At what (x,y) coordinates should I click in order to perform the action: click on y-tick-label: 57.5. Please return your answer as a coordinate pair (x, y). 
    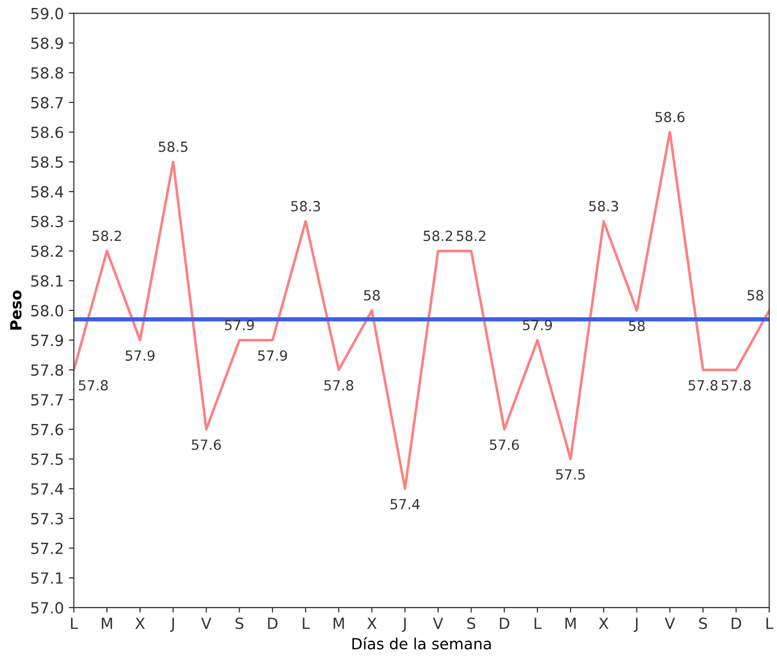
    Looking at the image, I should click on (47, 460).